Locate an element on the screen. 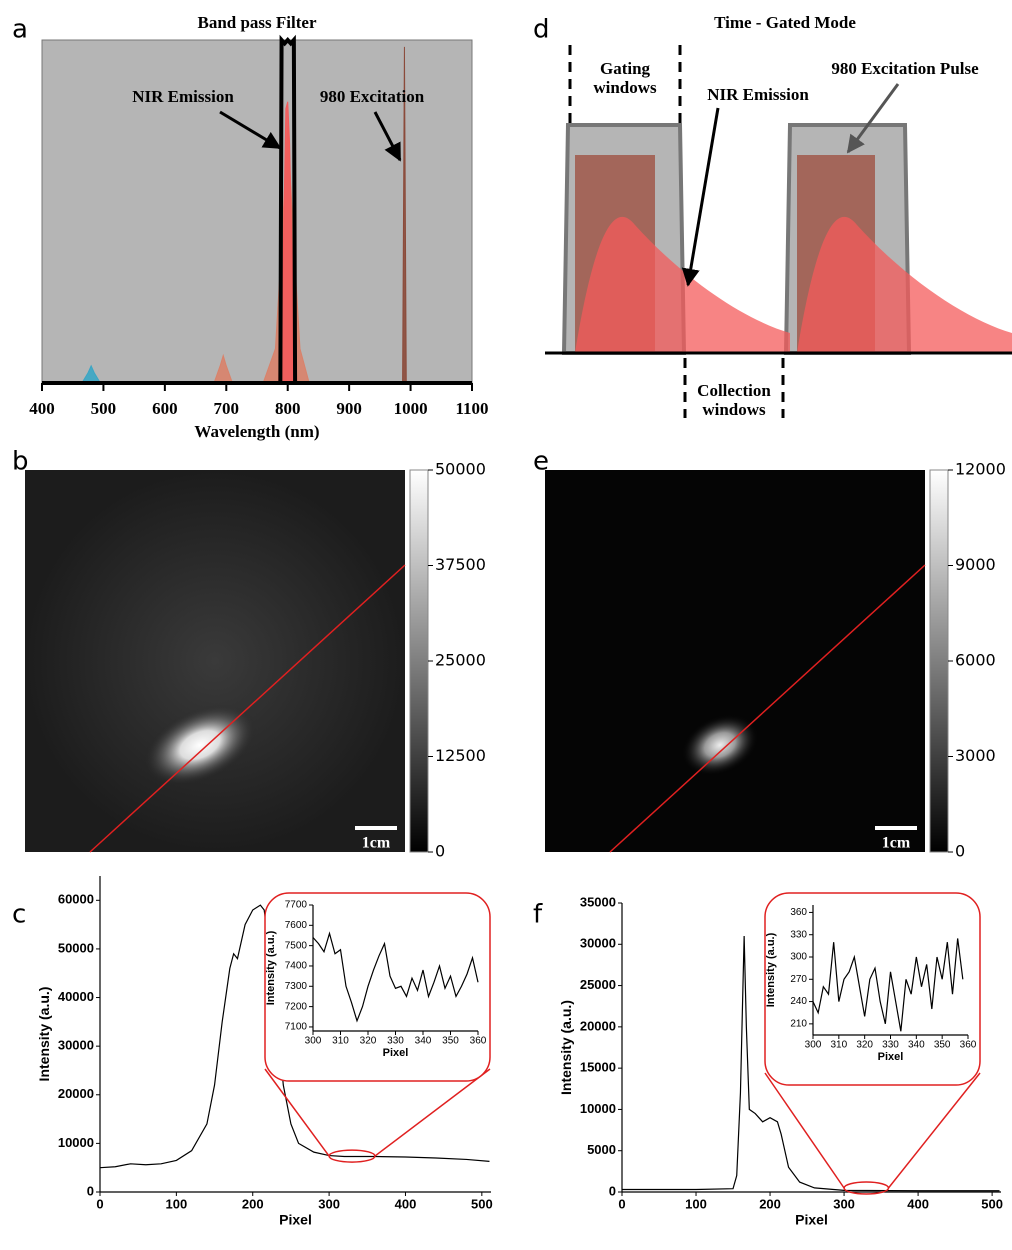  y-tick-label: 360 is located at coordinates (798, 912).